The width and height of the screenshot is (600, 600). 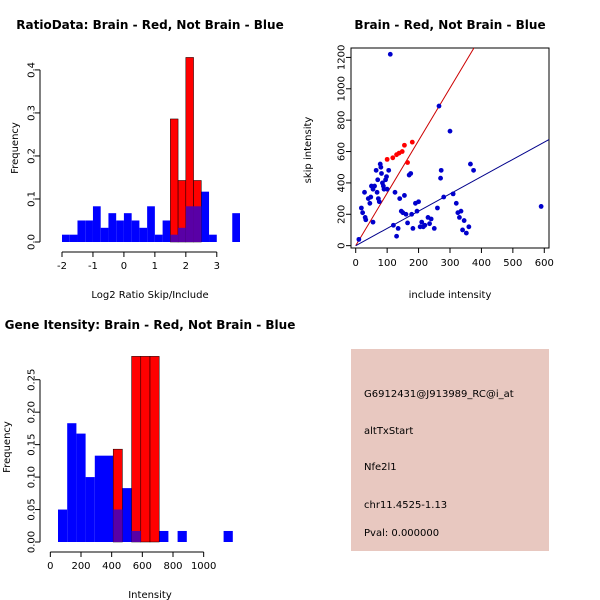 What do you see at coordinates (342, 245) in the screenshot?
I see `scatter-y-tick-label-0: 0` at bounding box center [342, 245].